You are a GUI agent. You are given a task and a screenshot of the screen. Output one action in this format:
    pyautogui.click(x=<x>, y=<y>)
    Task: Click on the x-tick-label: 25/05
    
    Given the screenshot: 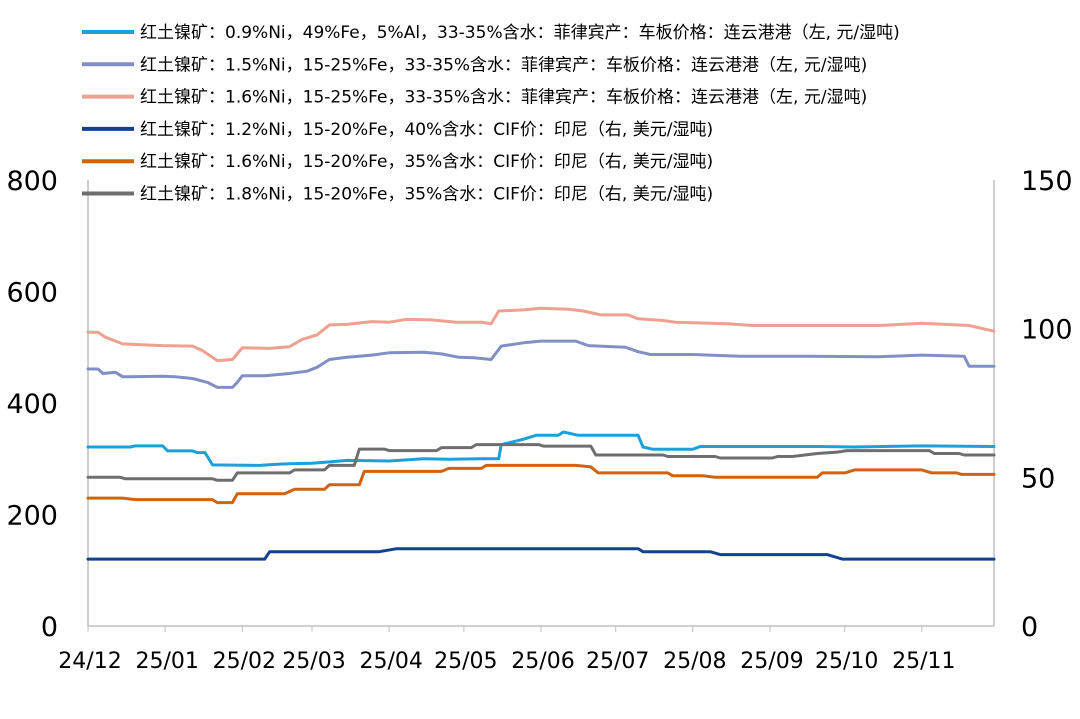 What is the action you would take?
    pyautogui.click(x=465, y=661)
    